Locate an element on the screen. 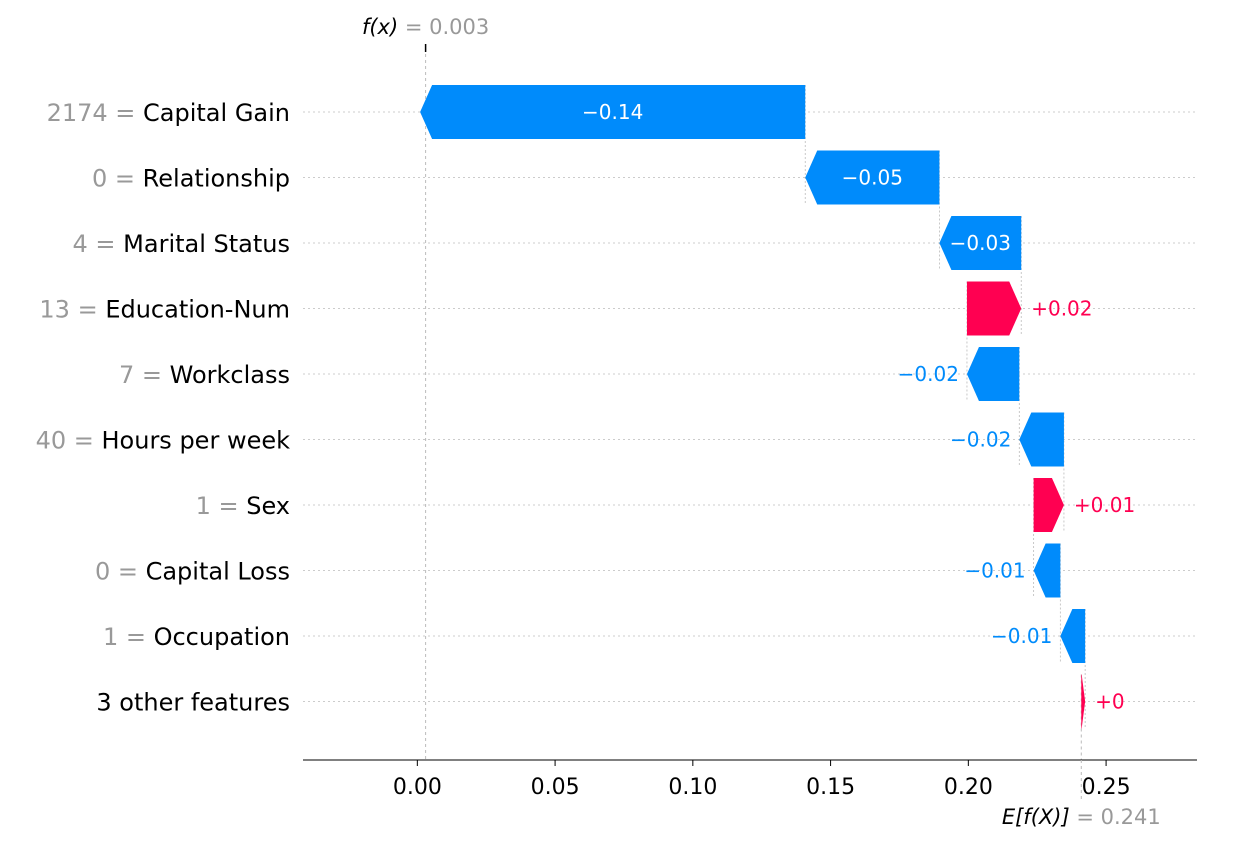 Image resolution: width=1234 pixels, height=844 pixels. contribution-label: −0.03 is located at coordinates (980, 243).